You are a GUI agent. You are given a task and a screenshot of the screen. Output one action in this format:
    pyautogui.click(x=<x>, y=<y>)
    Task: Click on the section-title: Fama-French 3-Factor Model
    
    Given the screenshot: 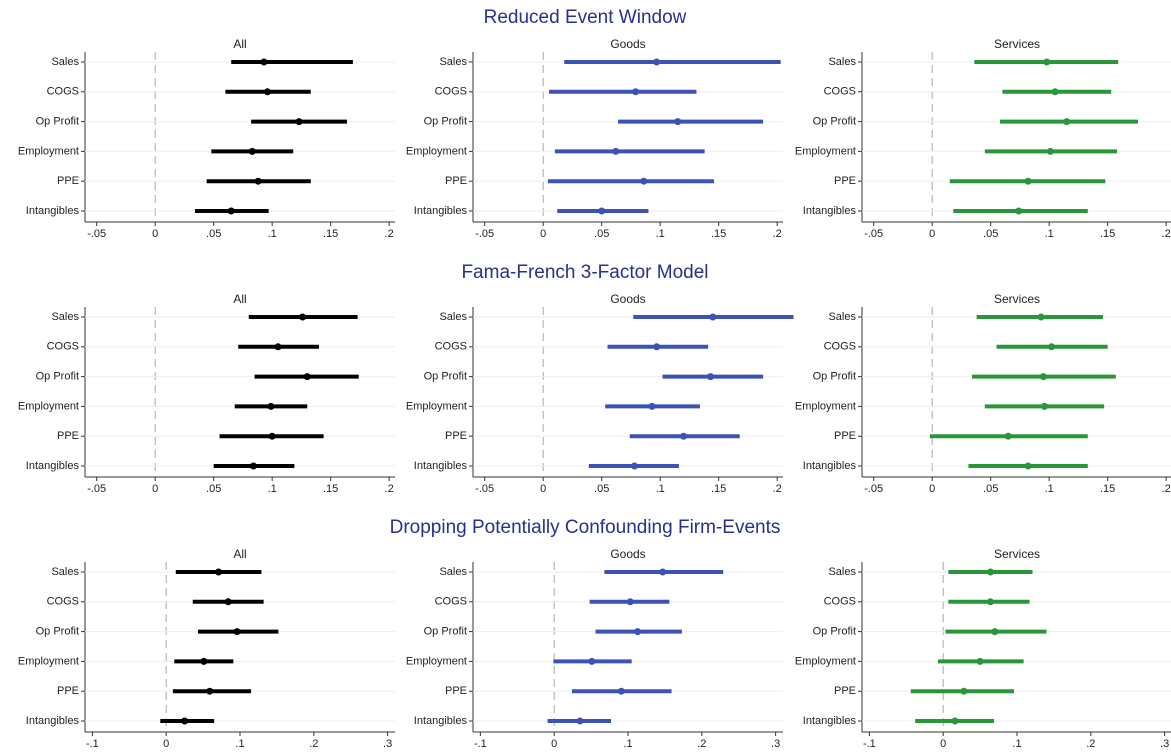 What is the action you would take?
    pyautogui.click(x=584, y=272)
    